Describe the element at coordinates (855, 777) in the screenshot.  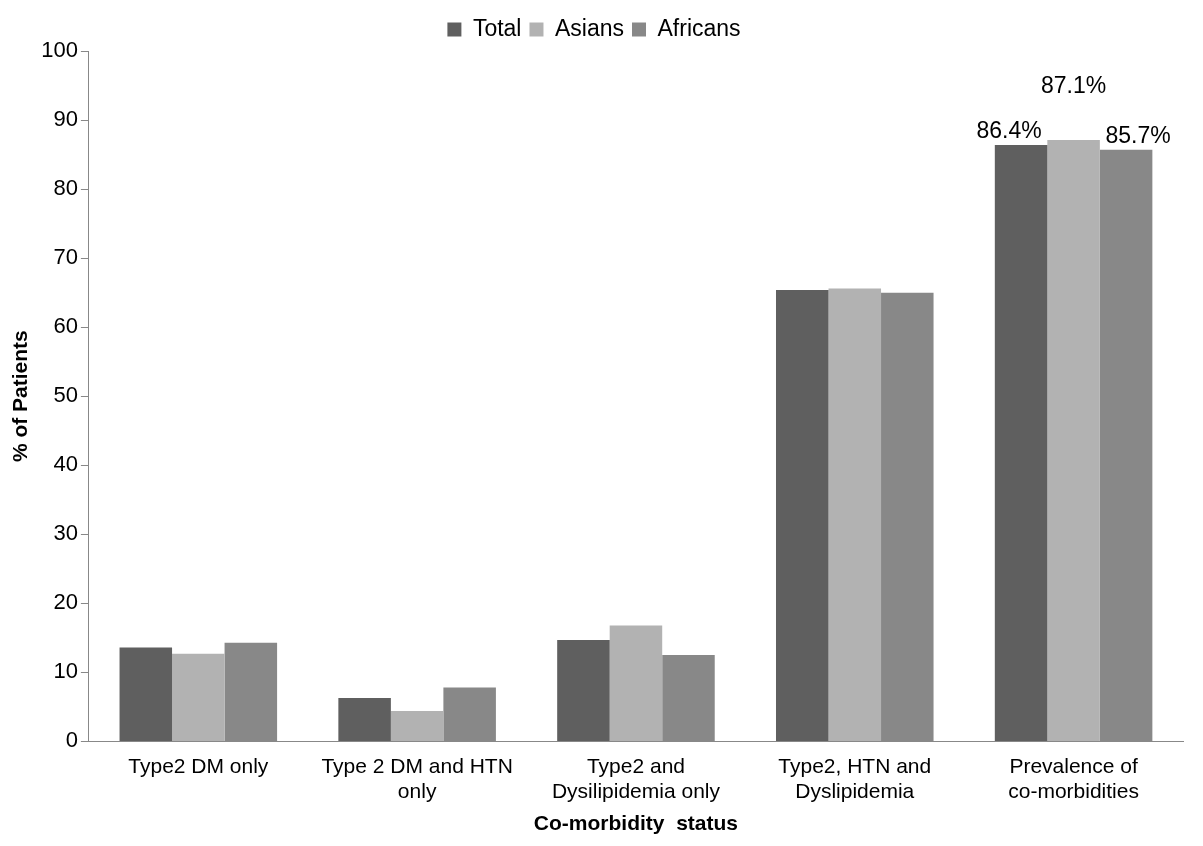
I see `x-tick-label: Type2, HTN and Dyslipidemia` at that location.